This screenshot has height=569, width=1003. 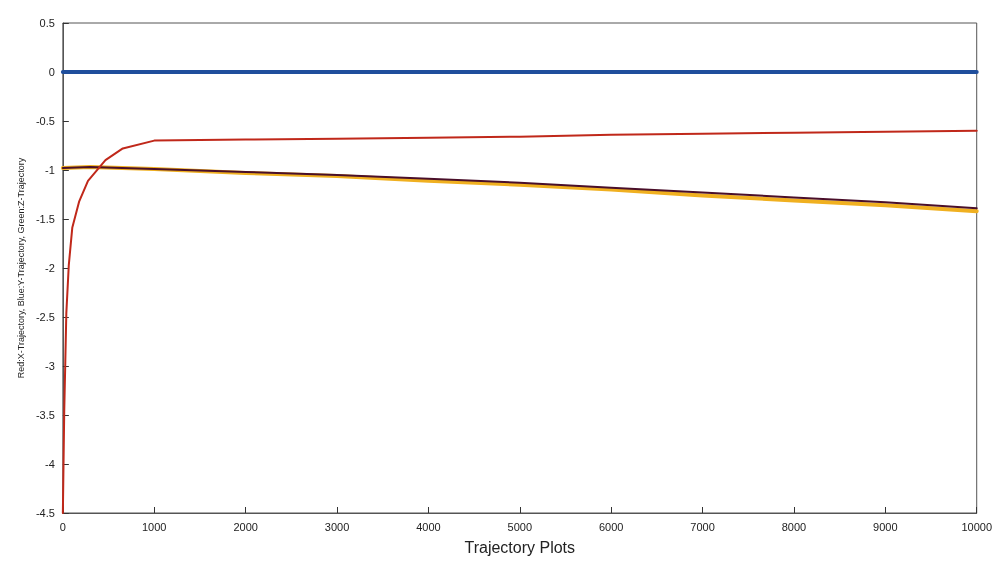 What do you see at coordinates (20, 268) in the screenshot?
I see `y-axis-title: Red:X-Trajectory, Blue:Y-Trajectory, Green:Z-Trajectory` at bounding box center [20, 268].